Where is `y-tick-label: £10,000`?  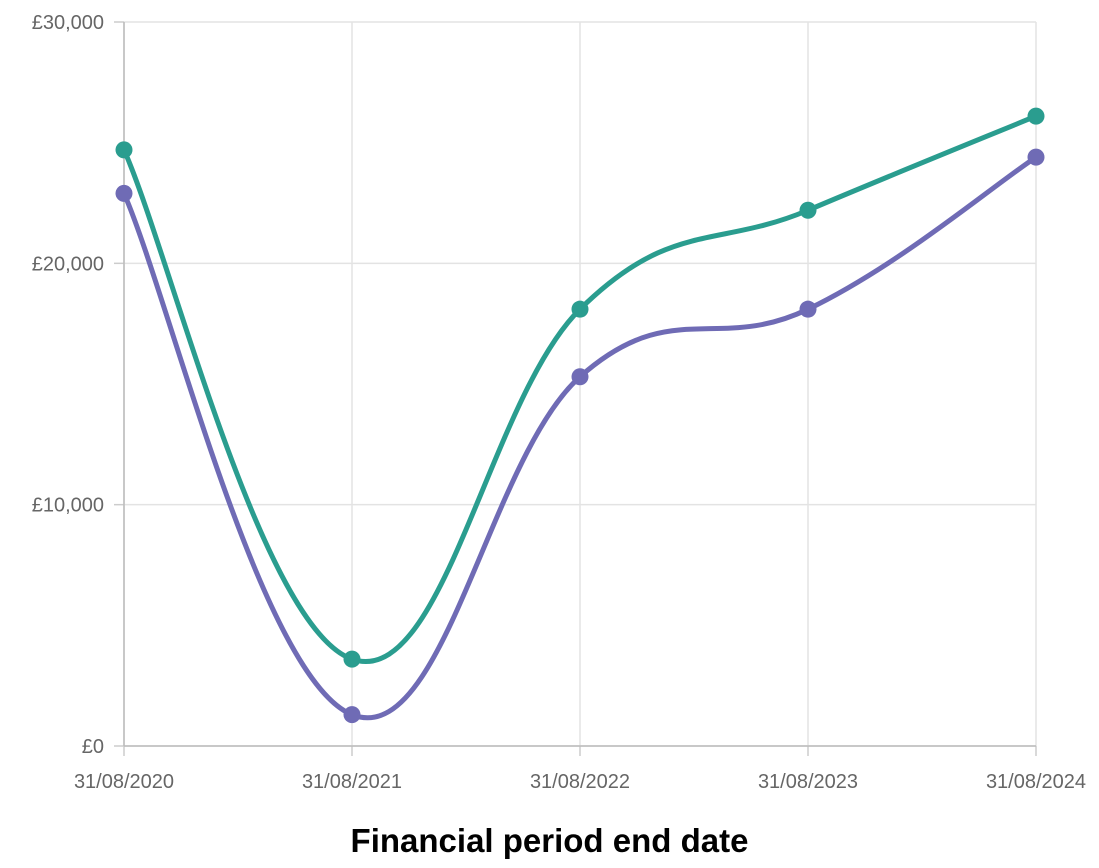 y-tick-label: £10,000 is located at coordinates (68, 506).